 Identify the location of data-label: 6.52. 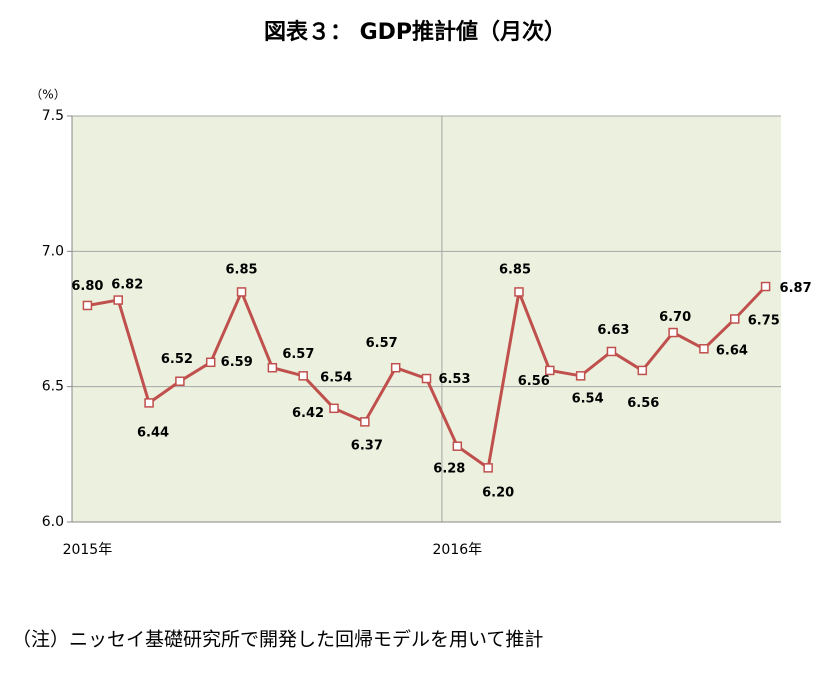
(177, 359).